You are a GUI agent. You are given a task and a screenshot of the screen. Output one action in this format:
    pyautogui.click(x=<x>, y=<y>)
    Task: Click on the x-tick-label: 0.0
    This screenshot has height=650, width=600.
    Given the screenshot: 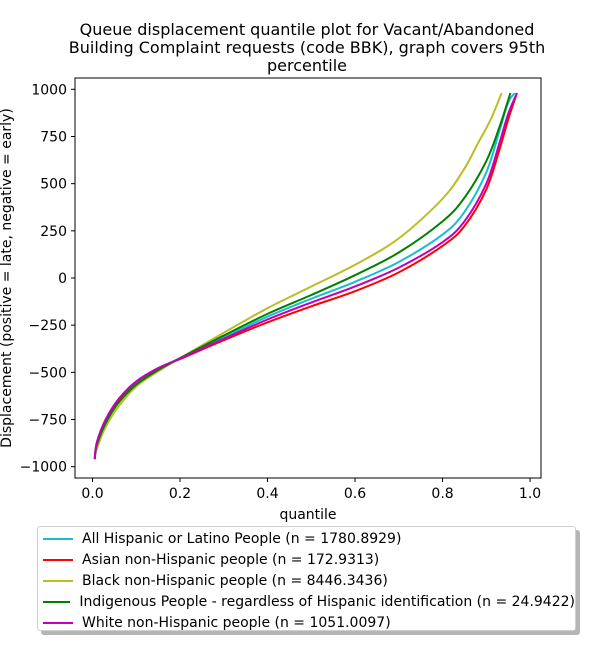 What is the action you would take?
    pyautogui.click(x=92, y=494)
    